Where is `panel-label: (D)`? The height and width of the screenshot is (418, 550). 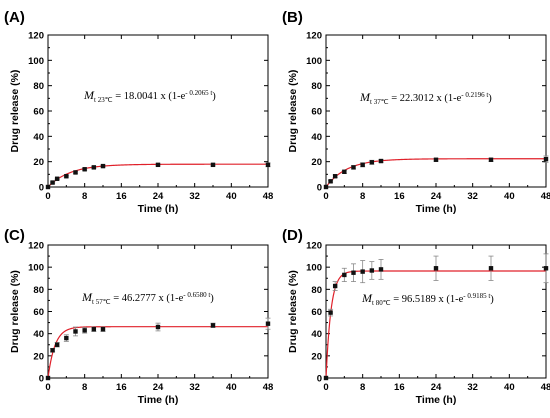
panel-label: (D) is located at coordinates (292, 235).